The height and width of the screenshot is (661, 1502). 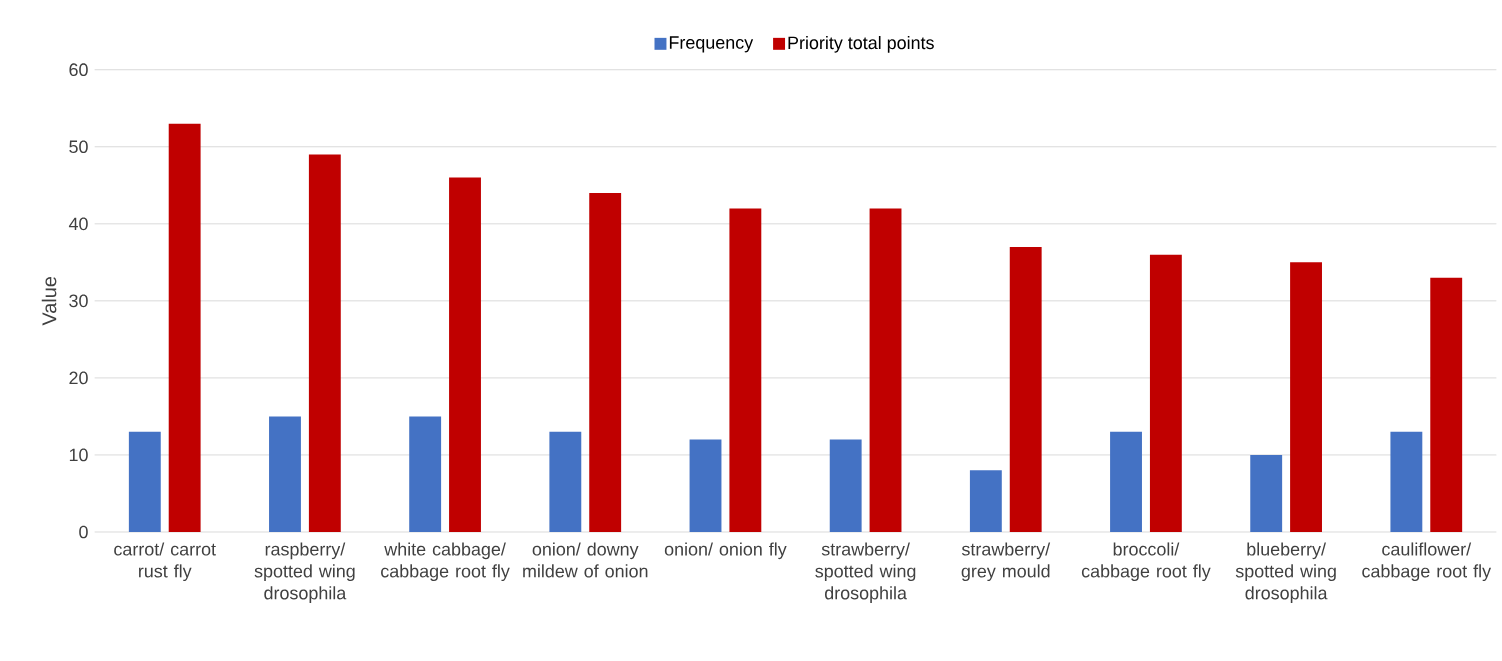 I want to click on y-tick-label: 40, so click(x=78, y=224).